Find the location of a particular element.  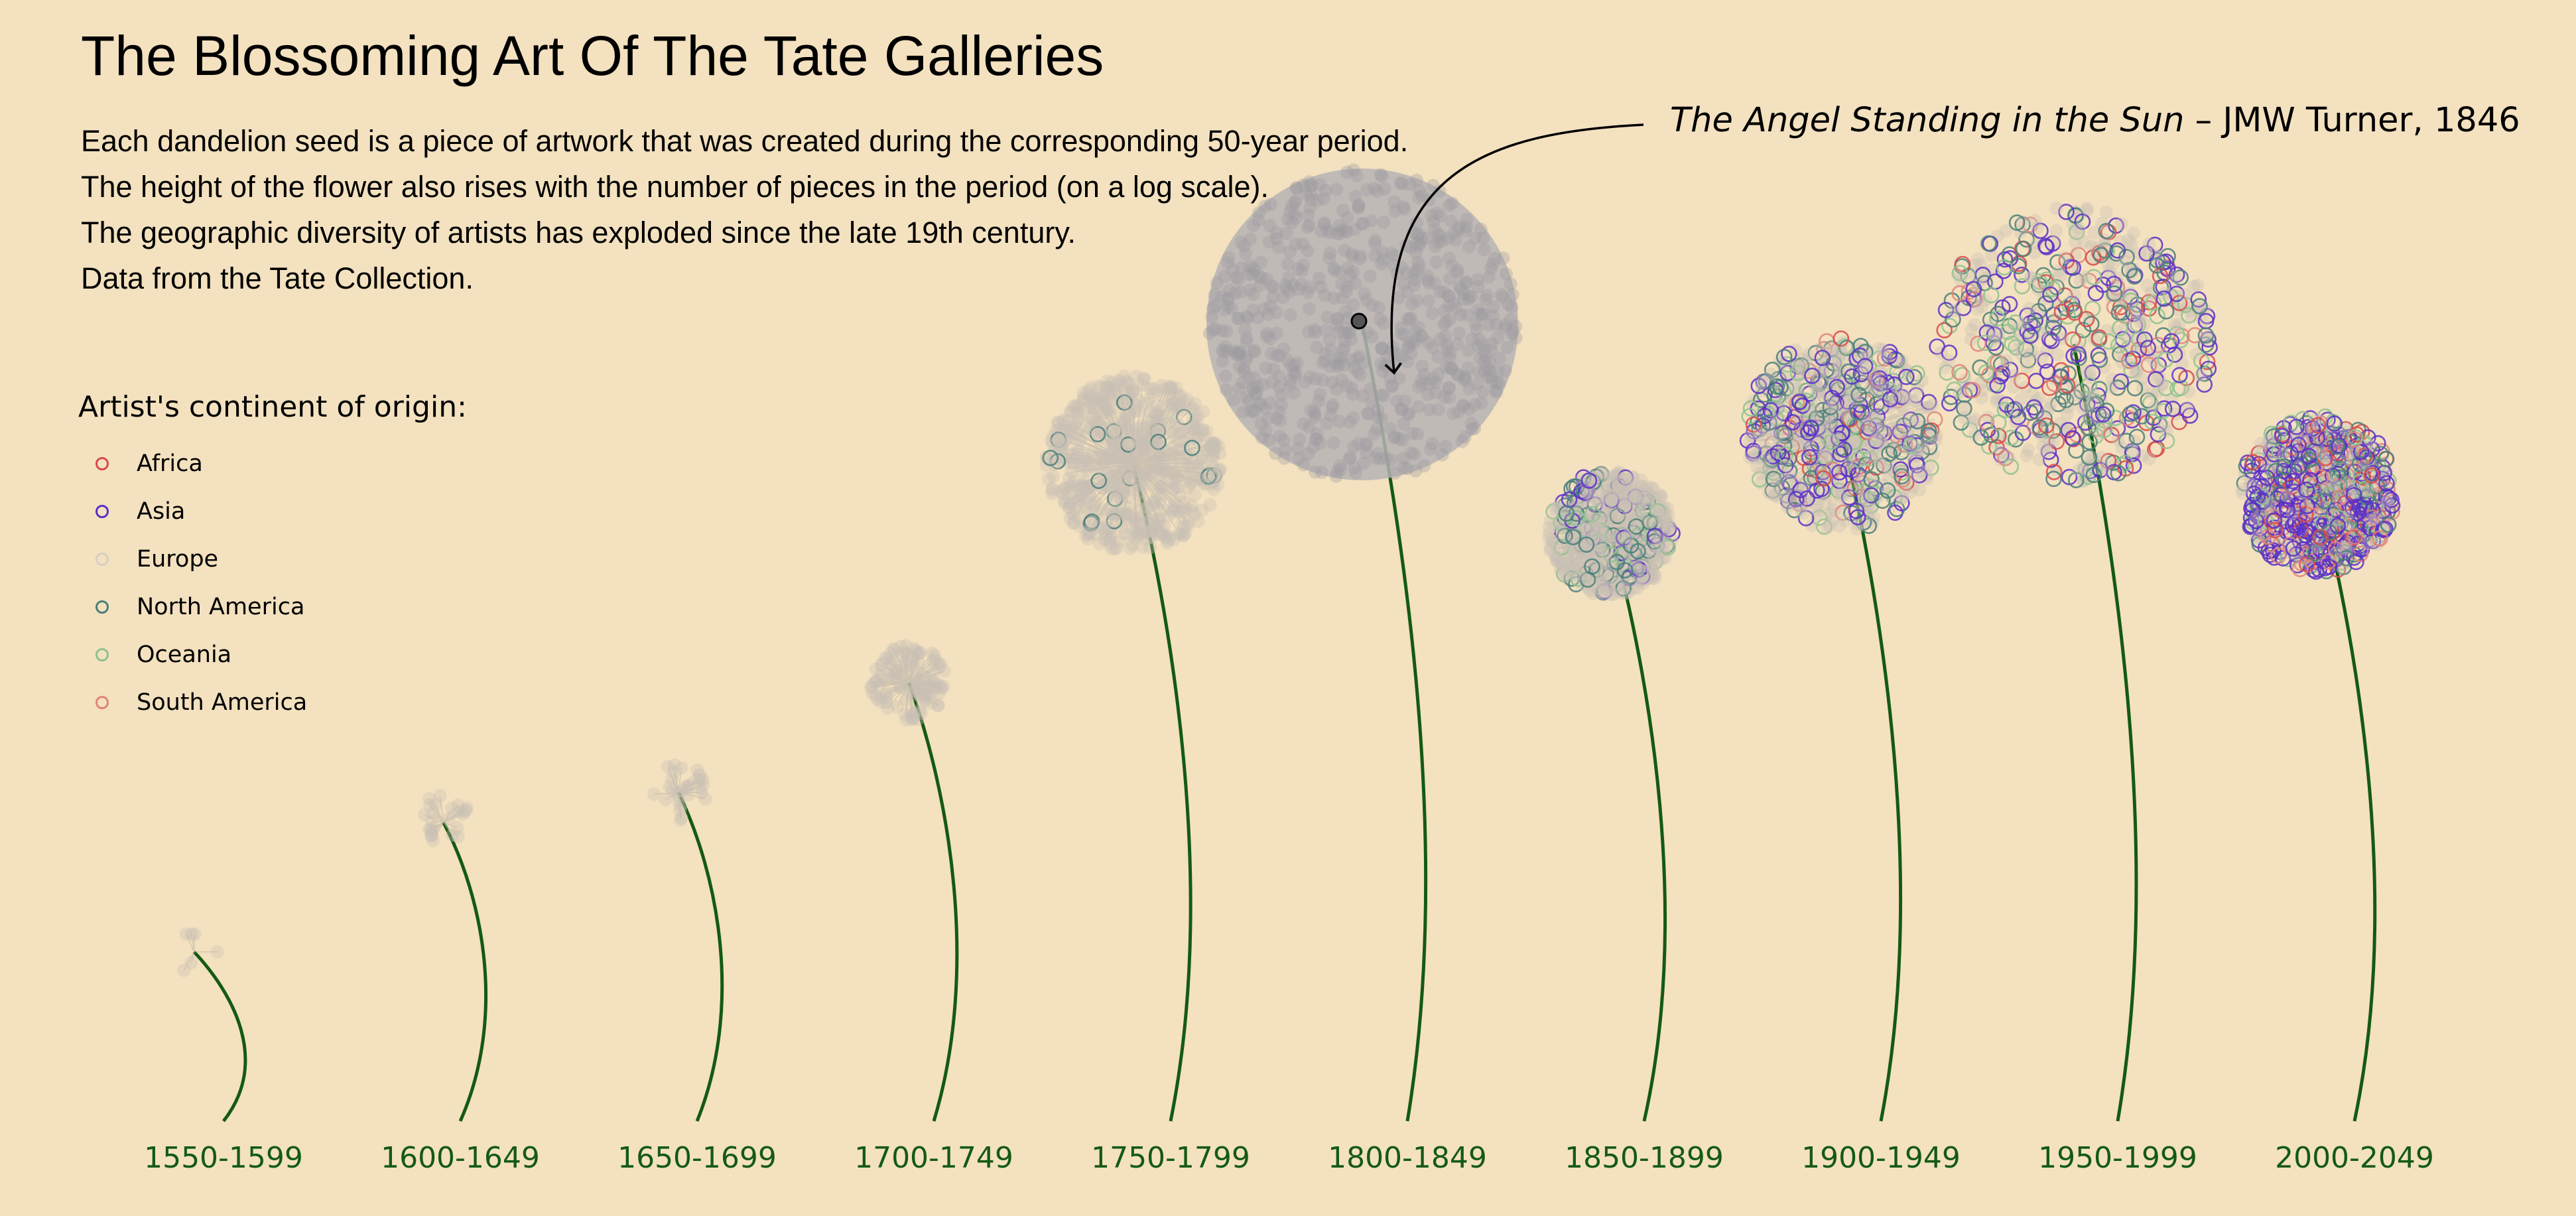

legend-item-oceania: Oceania is located at coordinates (272, 655).